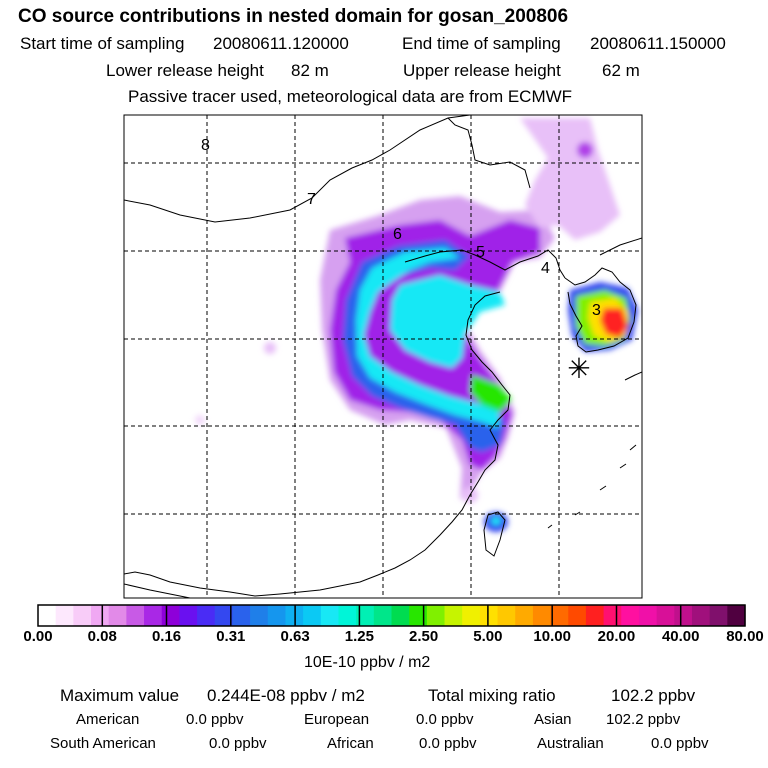 The height and width of the screenshot is (768, 768). What do you see at coordinates (350, 743) in the screenshot?
I see `region-name: African` at bounding box center [350, 743].